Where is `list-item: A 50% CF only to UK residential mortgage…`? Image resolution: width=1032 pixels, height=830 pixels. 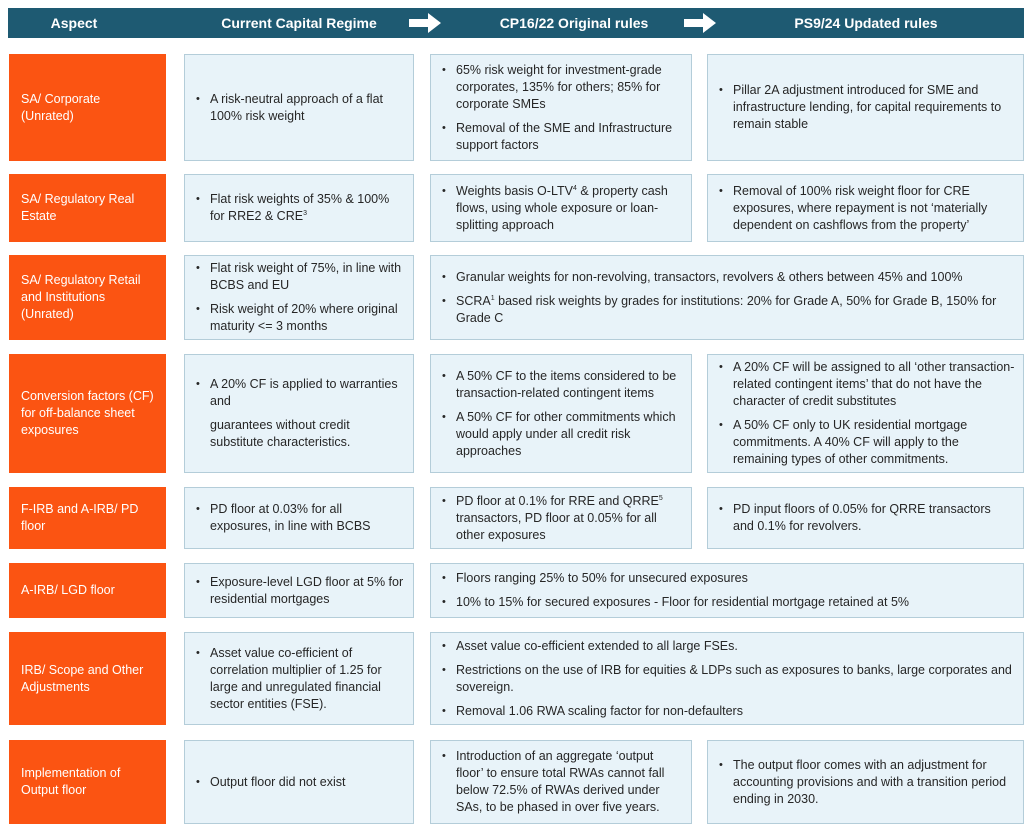
list-item: A 50% CF only to UK residential mortgage… is located at coordinates (865, 442).